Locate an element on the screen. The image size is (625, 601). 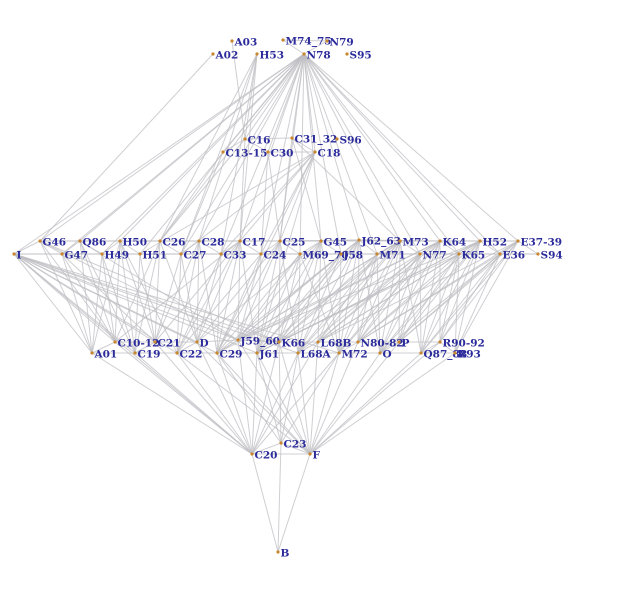
node-C18: C18 is located at coordinates (326, 154).